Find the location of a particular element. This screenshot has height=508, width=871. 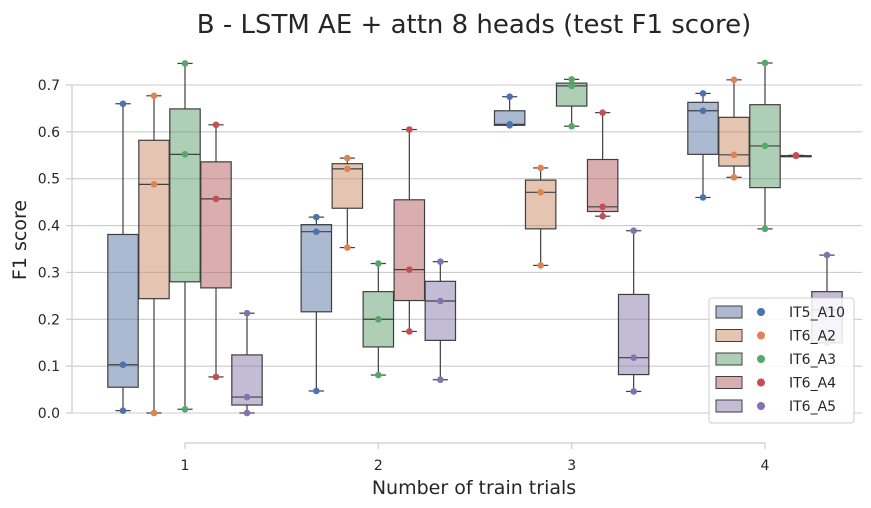

legend-label: IT6_A4 is located at coordinates (812, 384).